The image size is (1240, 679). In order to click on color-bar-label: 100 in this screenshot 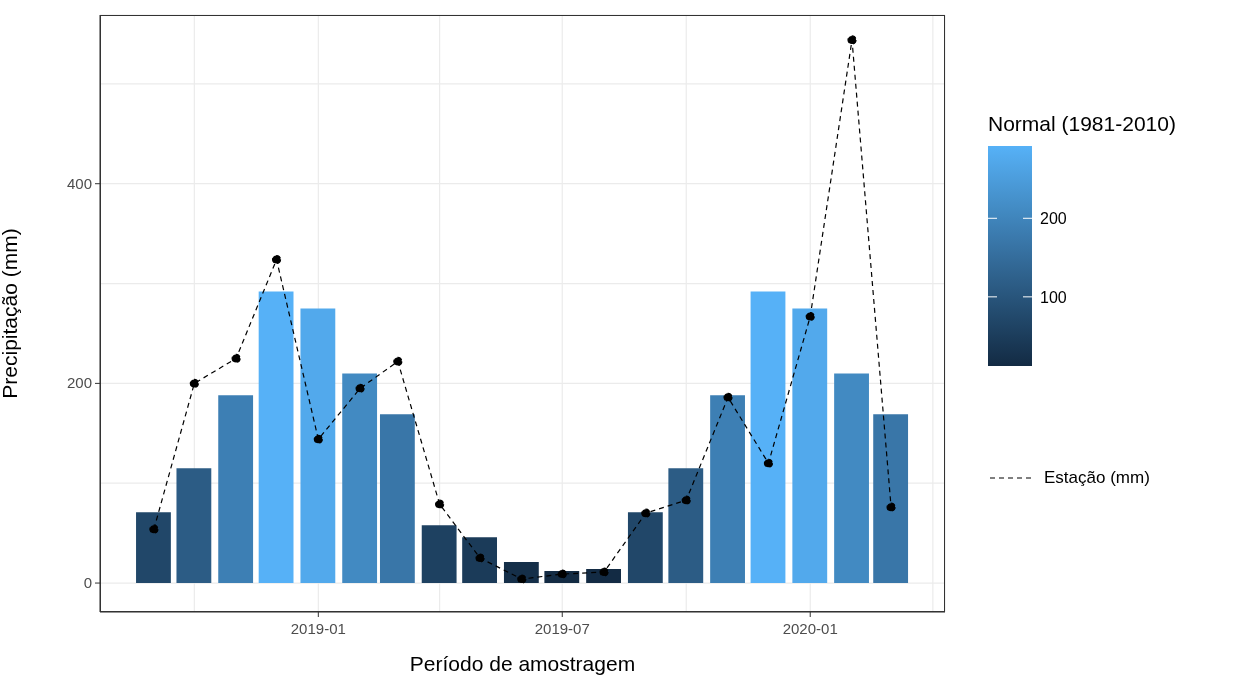, I will do `click(1053, 297)`.